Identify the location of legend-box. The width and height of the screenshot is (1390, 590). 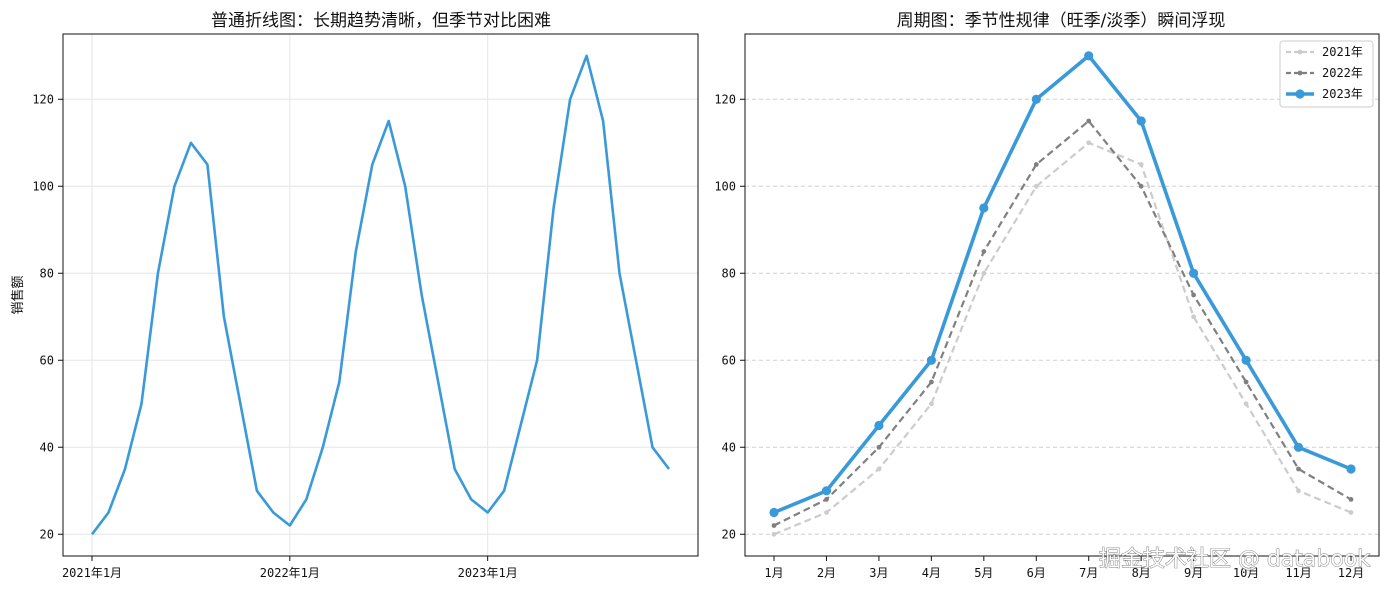
(1326, 74).